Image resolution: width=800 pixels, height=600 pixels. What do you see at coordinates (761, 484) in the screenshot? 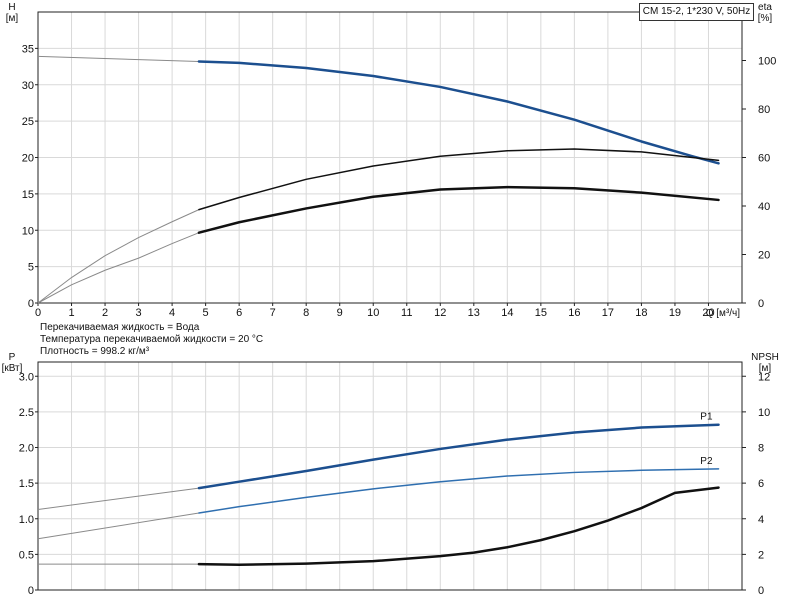
I see `y-right-tick-label: 6` at bounding box center [761, 484].